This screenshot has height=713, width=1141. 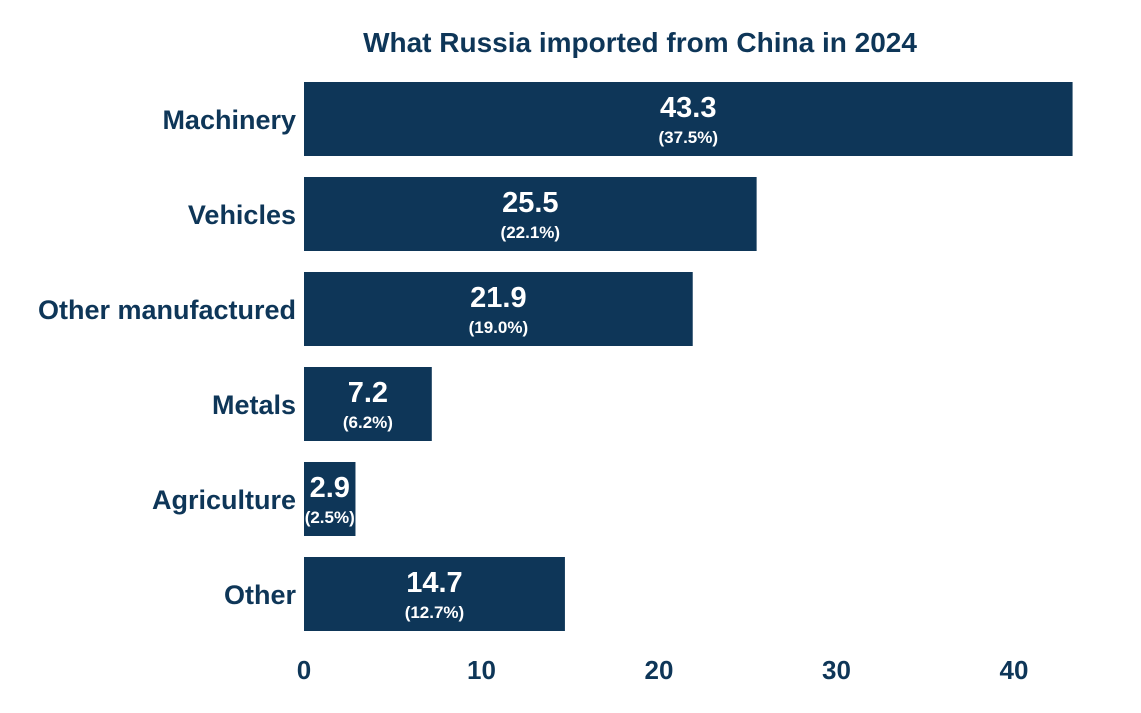 What do you see at coordinates (499, 327) in the screenshot?
I see `share-label-other-manufactured: (19.0%)` at bounding box center [499, 327].